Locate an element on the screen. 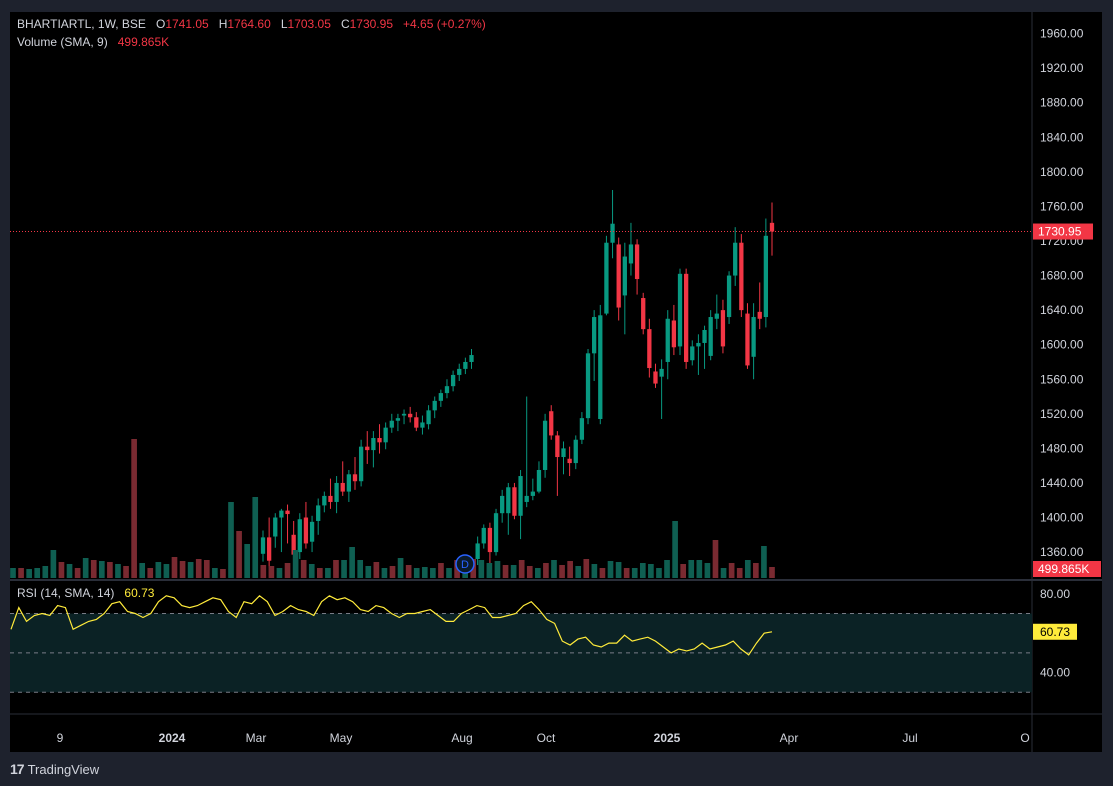 The height and width of the screenshot is (786, 1113). high-label: H is located at coordinates (223, 24).